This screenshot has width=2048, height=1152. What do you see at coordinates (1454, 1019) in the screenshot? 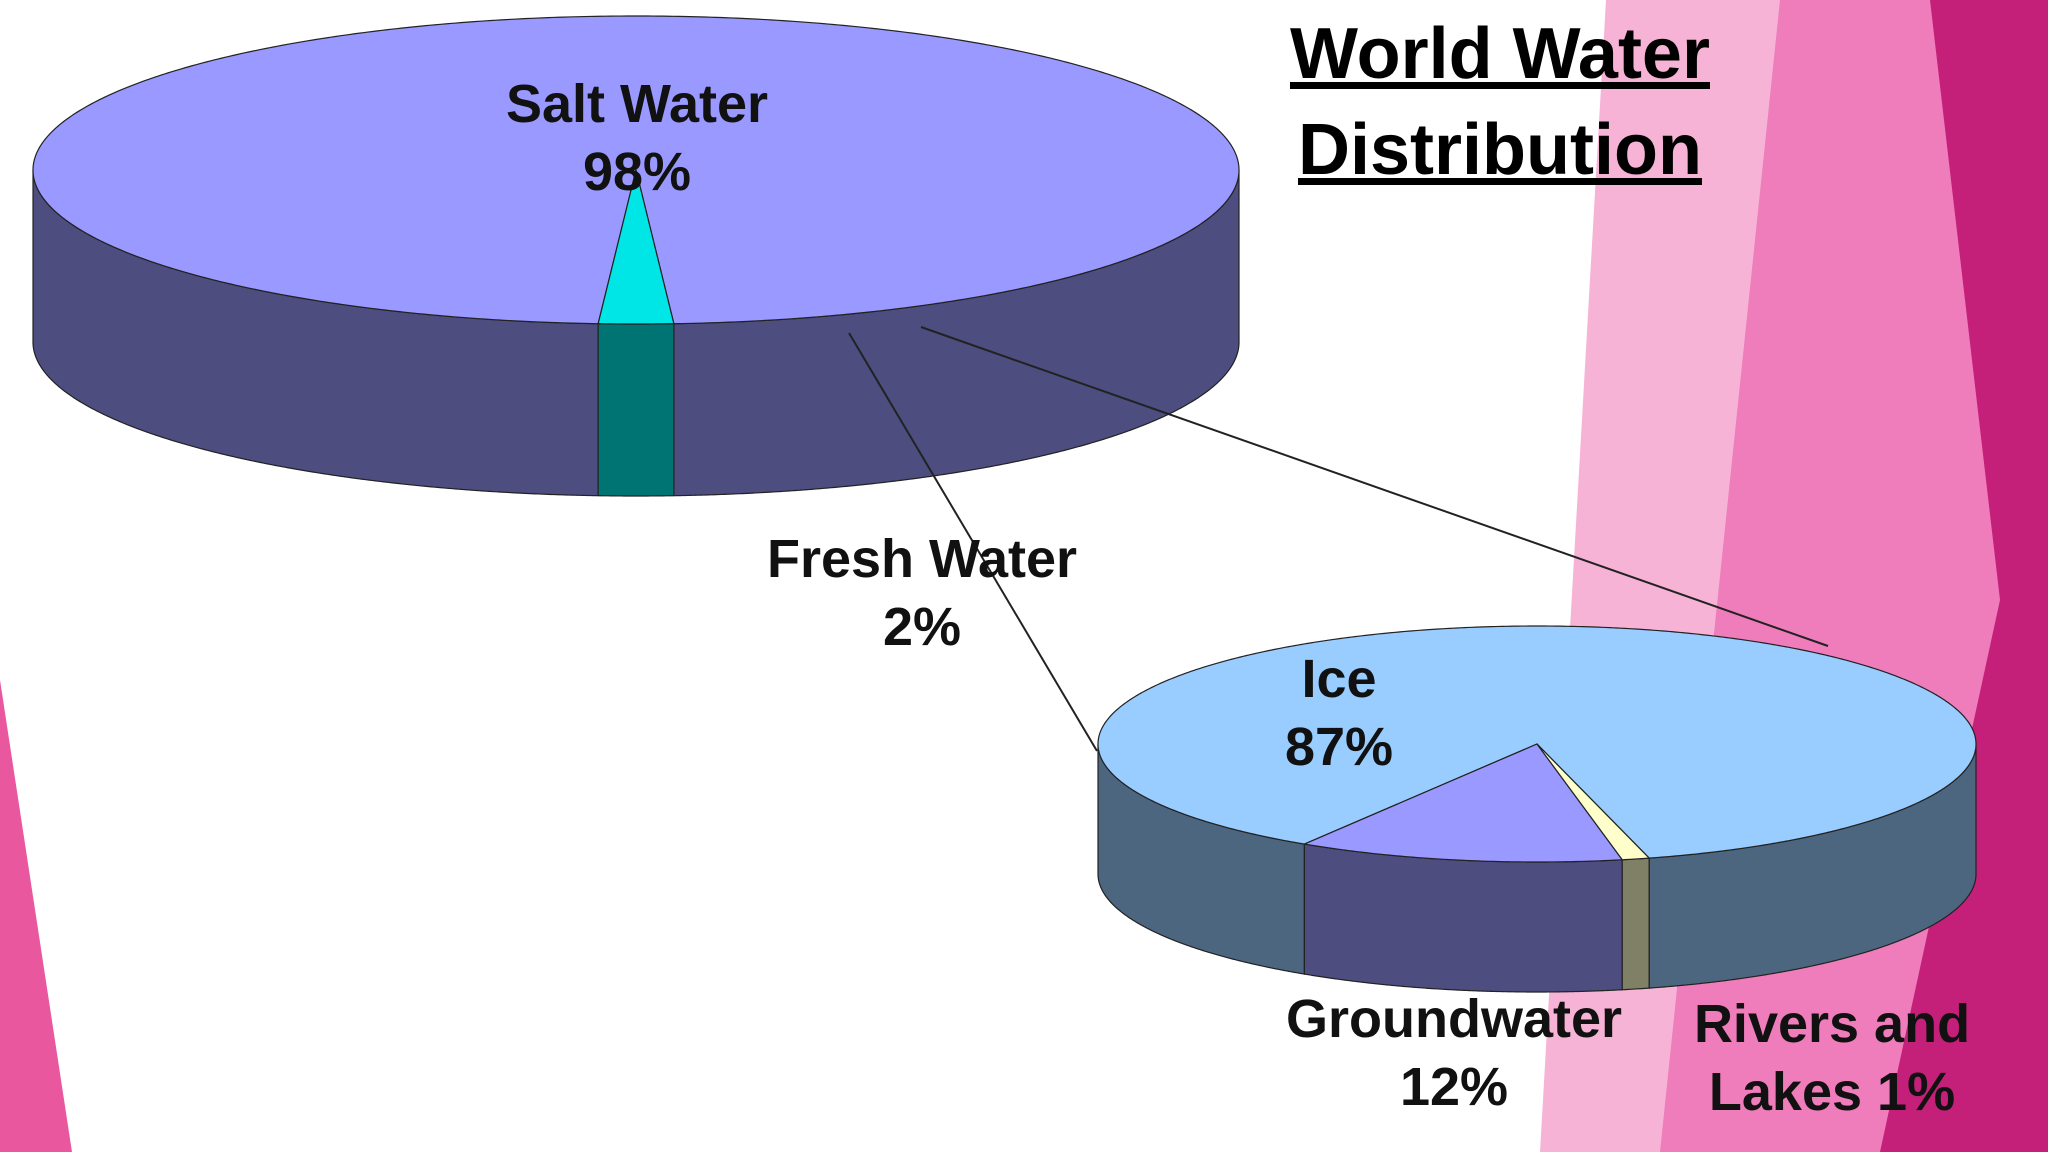
I see `category-label: Groundwater` at bounding box center [1454, 1019].